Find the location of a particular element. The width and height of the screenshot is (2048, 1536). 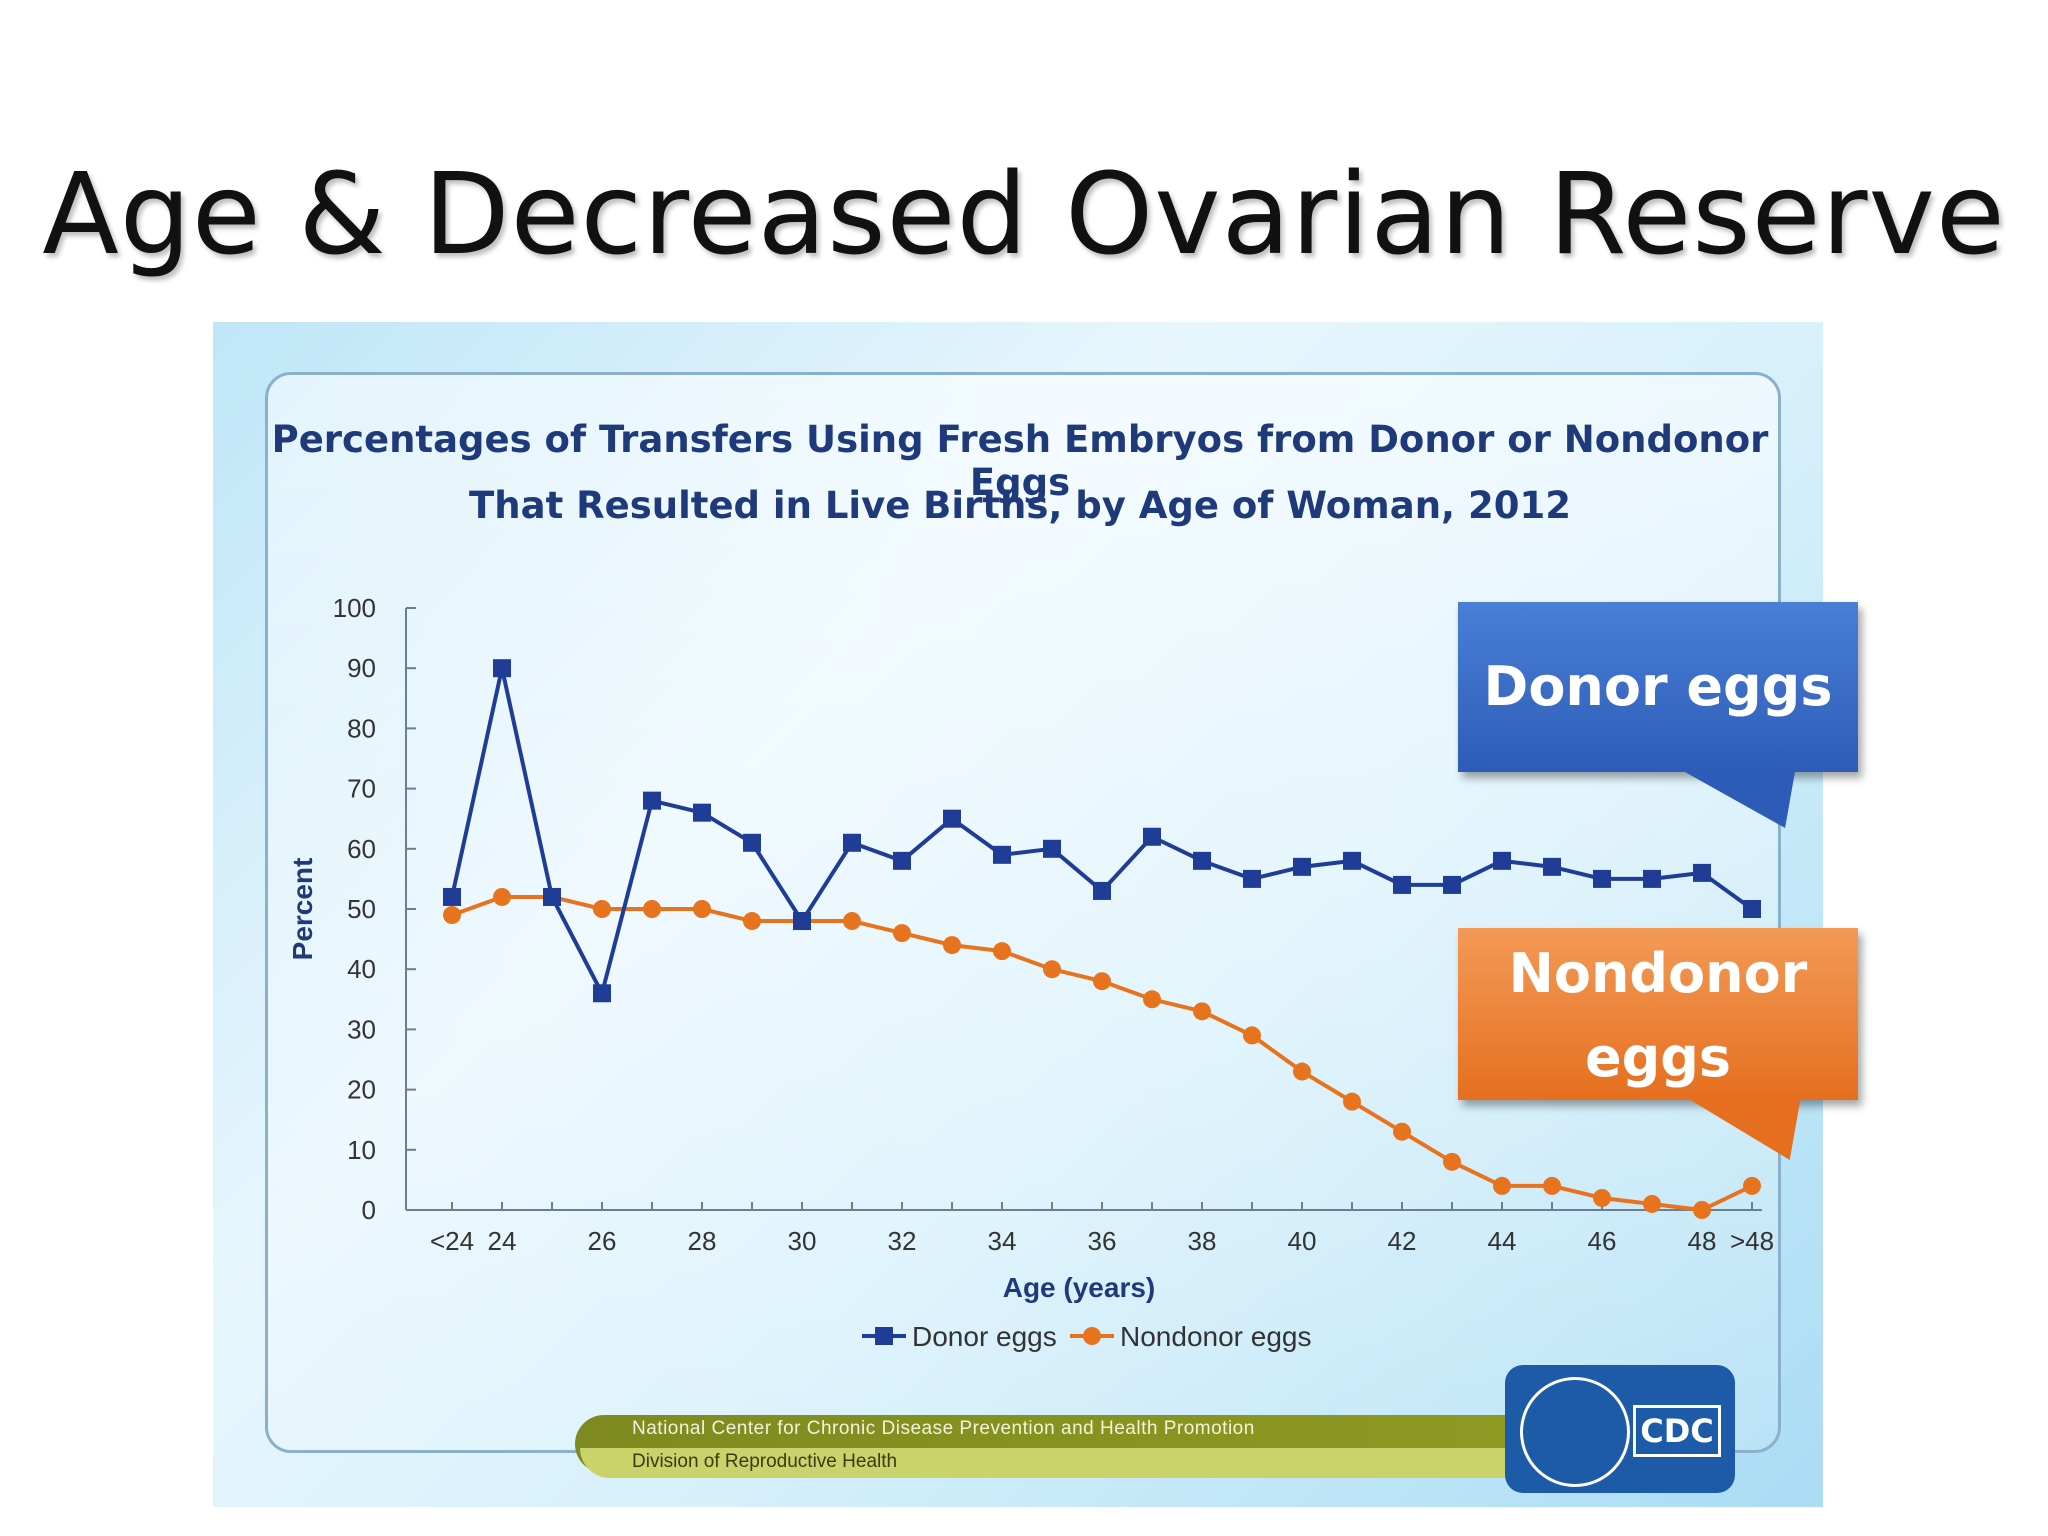

x-tick-label: <24 is located at coordinates (452, 1241).